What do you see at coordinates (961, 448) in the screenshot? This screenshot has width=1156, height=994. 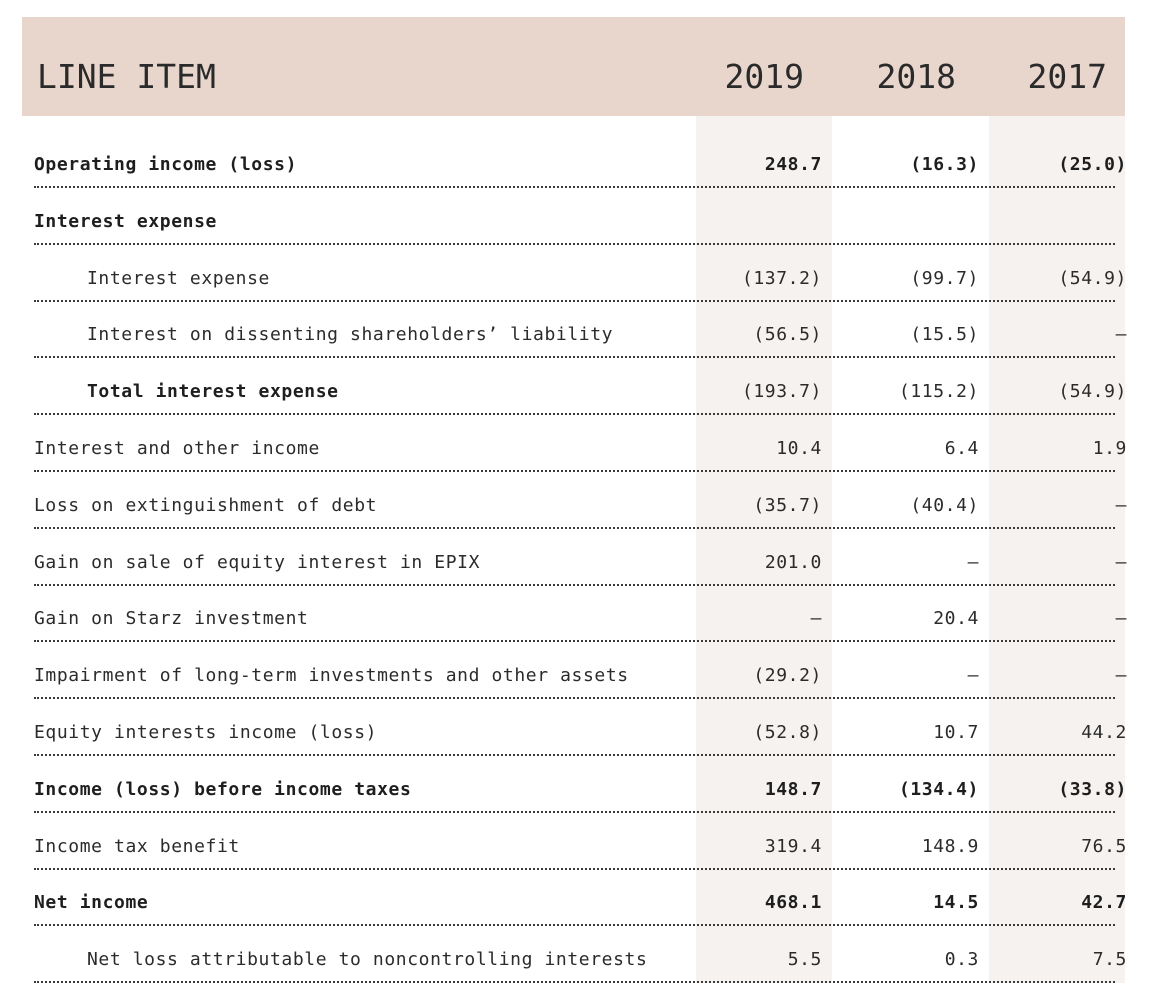 I see `value-2018: 6.4` at bounding box center [961, 448].